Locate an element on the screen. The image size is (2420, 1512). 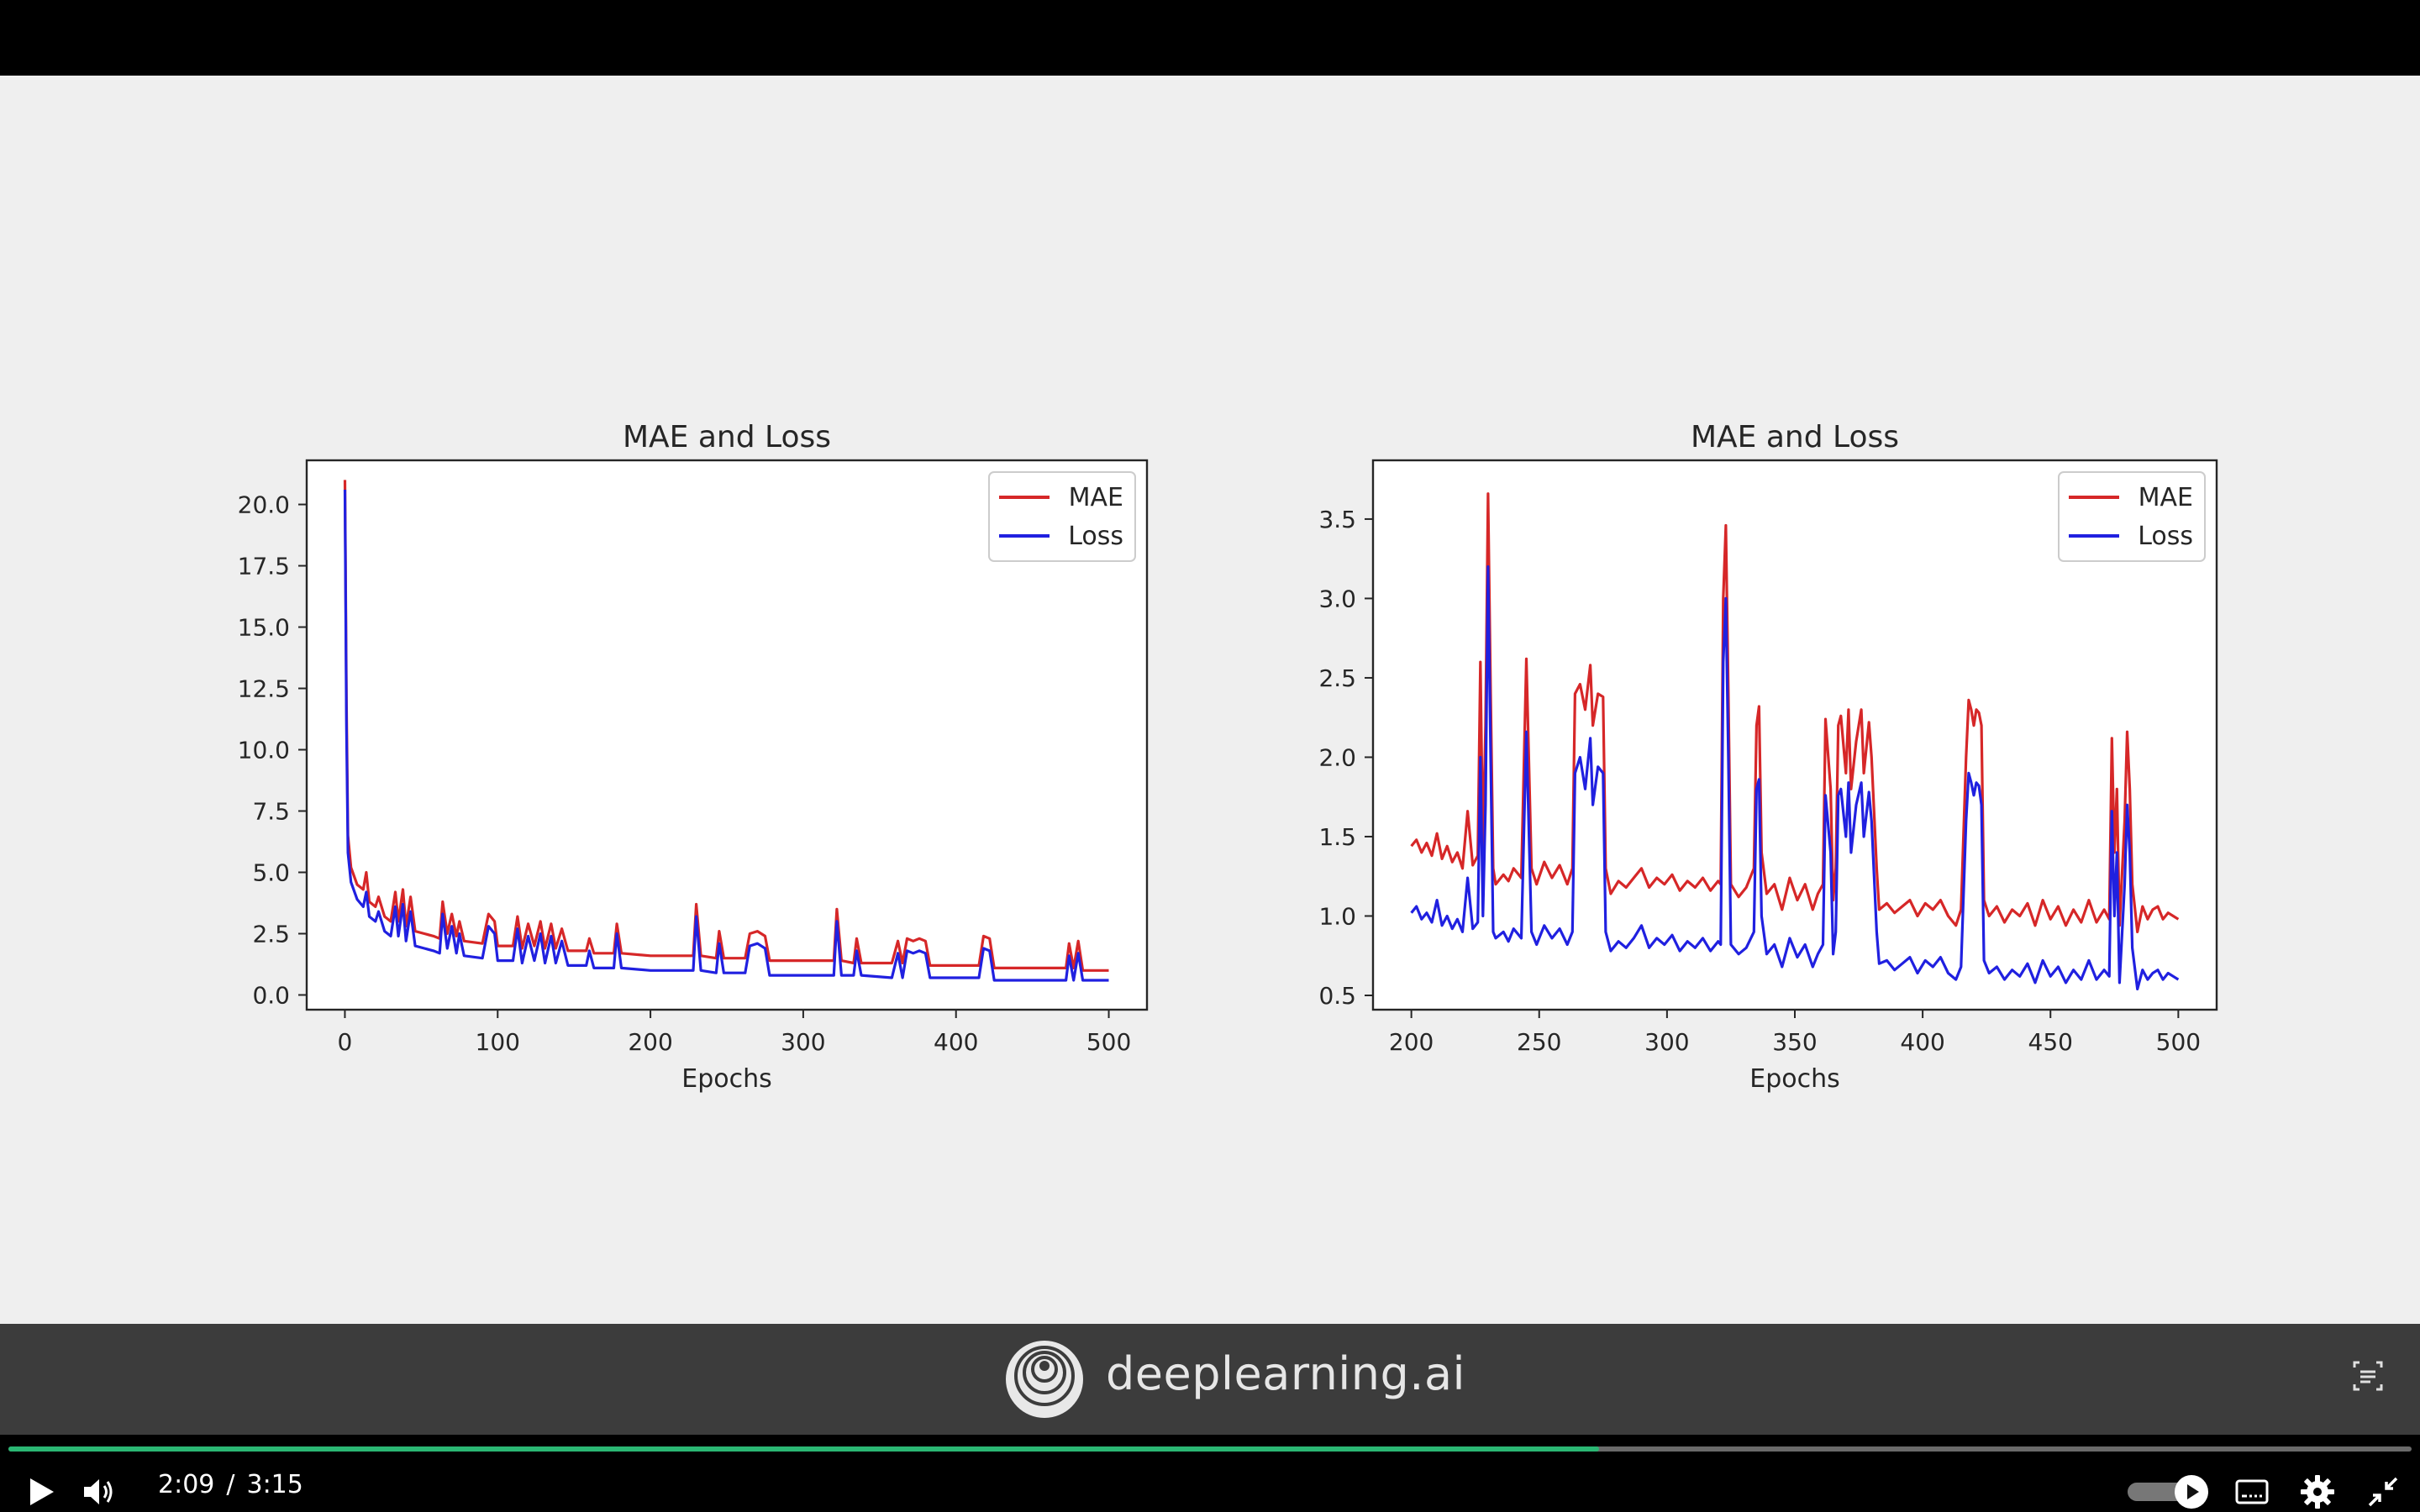
time-display: 2:09 / 3:15 is located at coordinates (231, 1484).